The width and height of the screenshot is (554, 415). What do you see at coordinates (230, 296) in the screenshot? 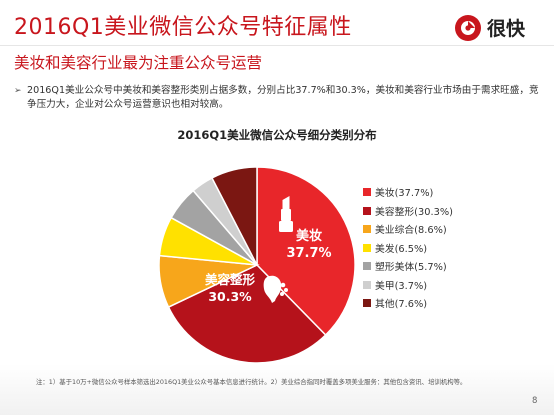
I see `data-label-value-1: 30.3%` at bounding box center [230, 296].